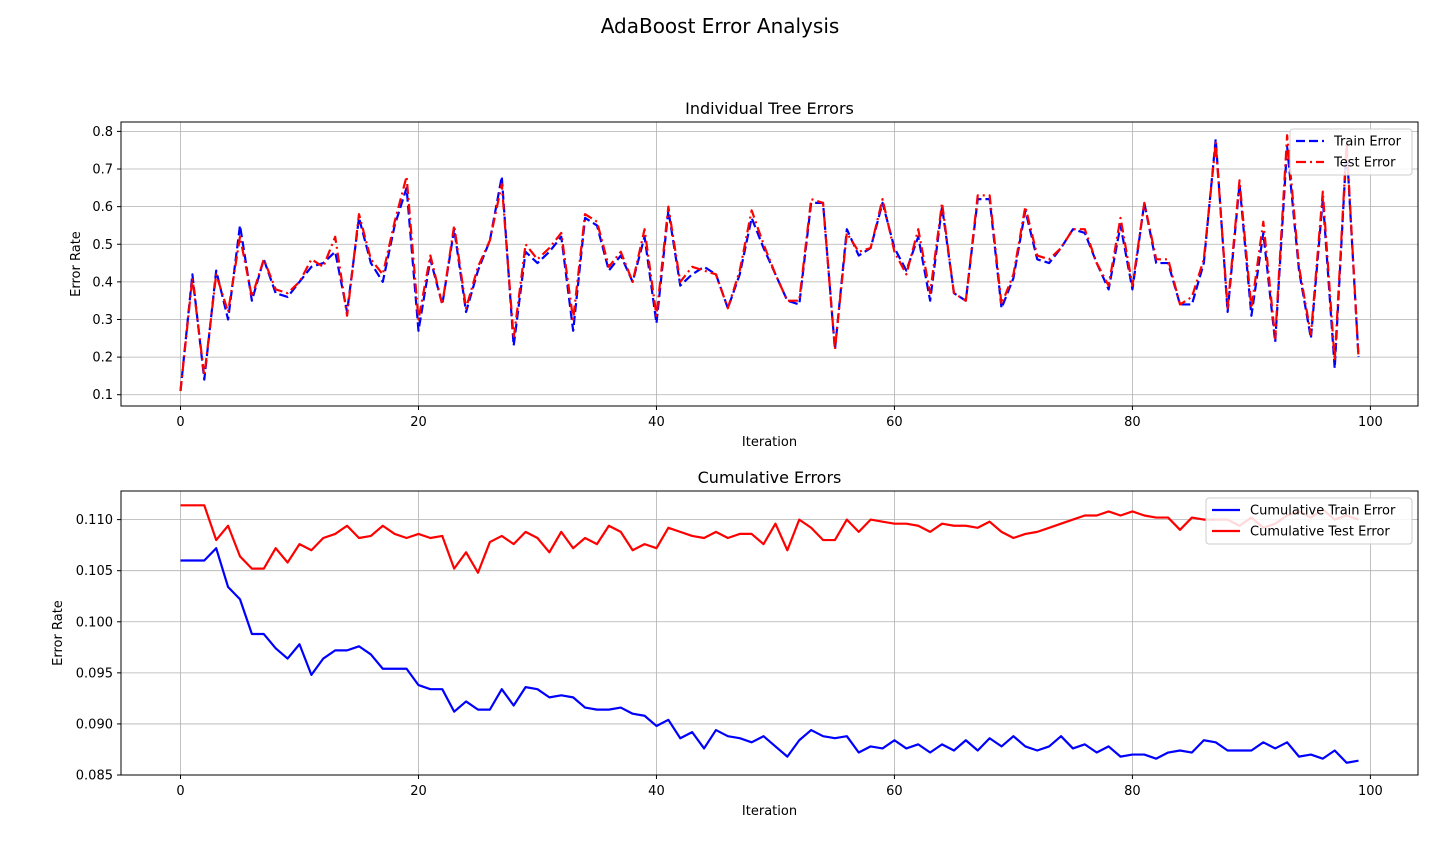 This screenshot has height=864, width=1440. What do you see at coordinates (94, 520) in the screenshot?
I see `y-tick-label: 0.110` at bounding box center [94, 520].